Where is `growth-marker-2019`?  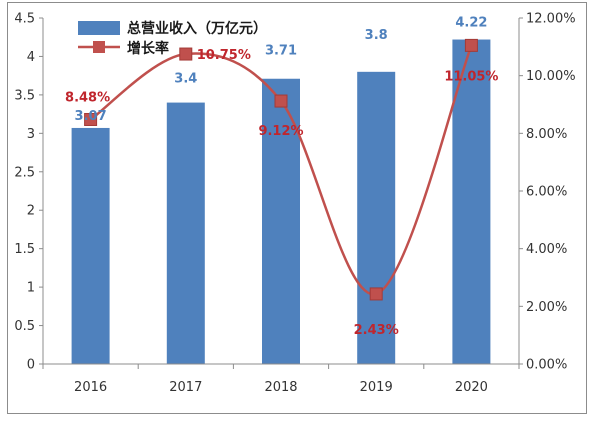
growth-marker-2019 is located at coordinates (376, 294).